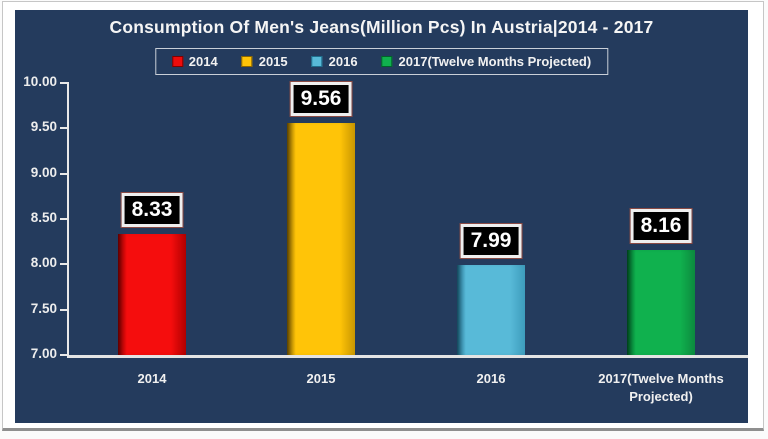 The image size is (768, 439). Describe the element at coordinates (491, 378) in the screenshot. I see `x-axis-label-2016: 2016` at that location.